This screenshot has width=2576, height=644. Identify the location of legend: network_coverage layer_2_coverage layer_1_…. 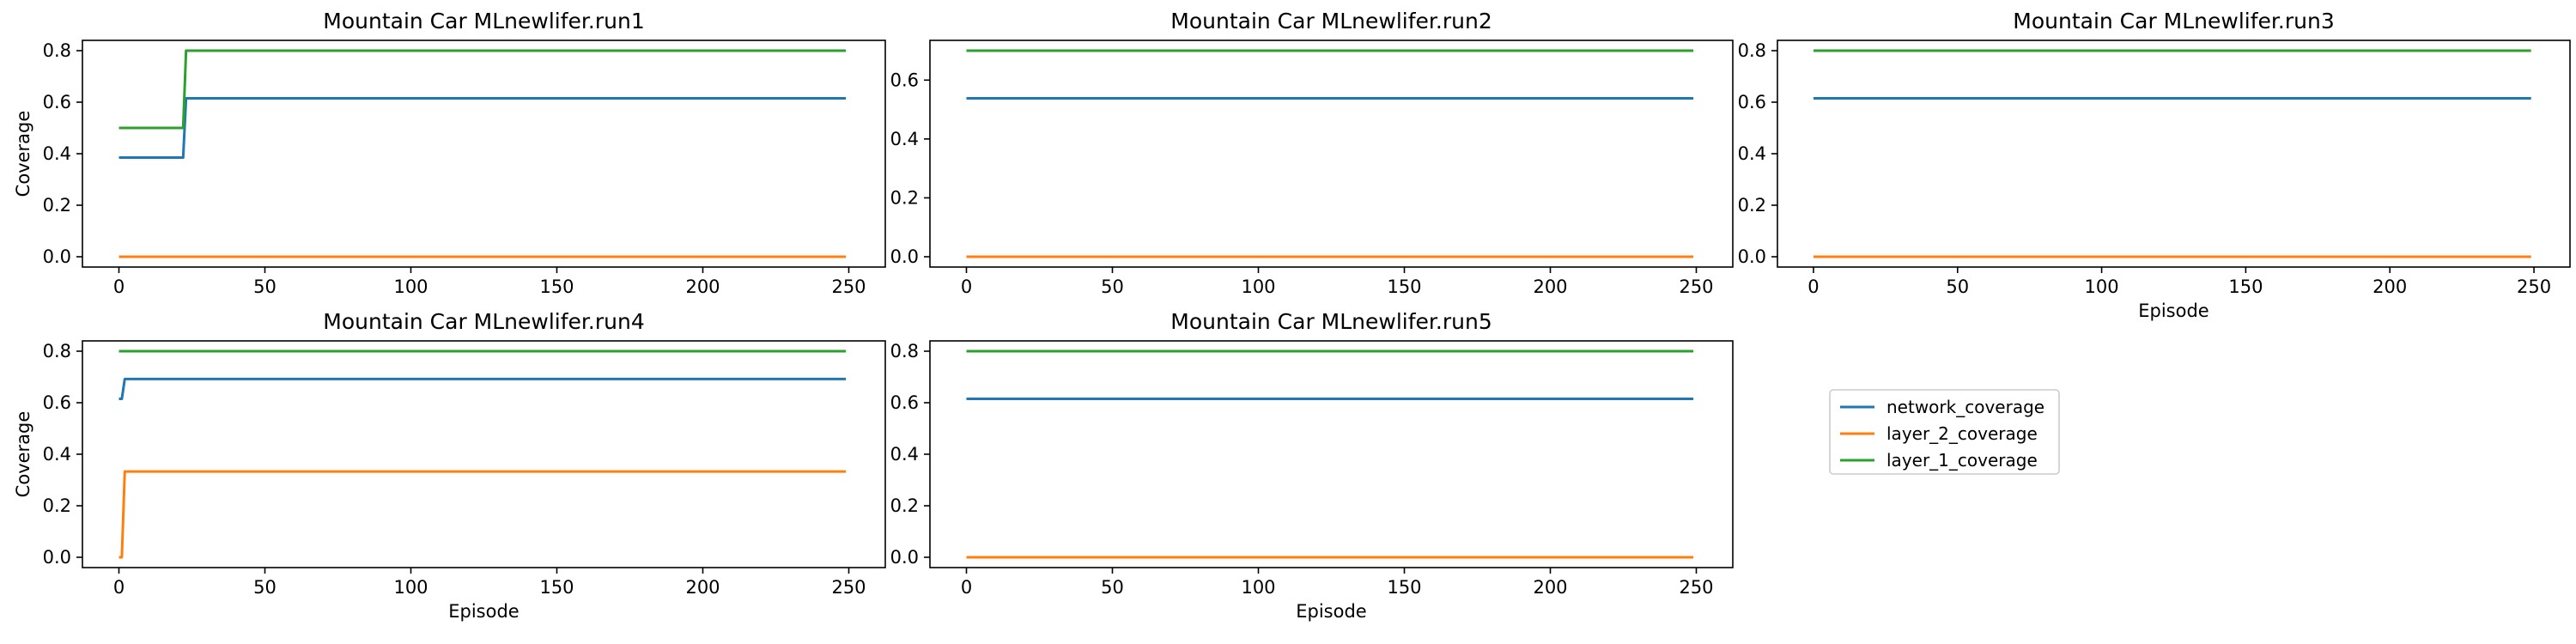
(1945, 432).